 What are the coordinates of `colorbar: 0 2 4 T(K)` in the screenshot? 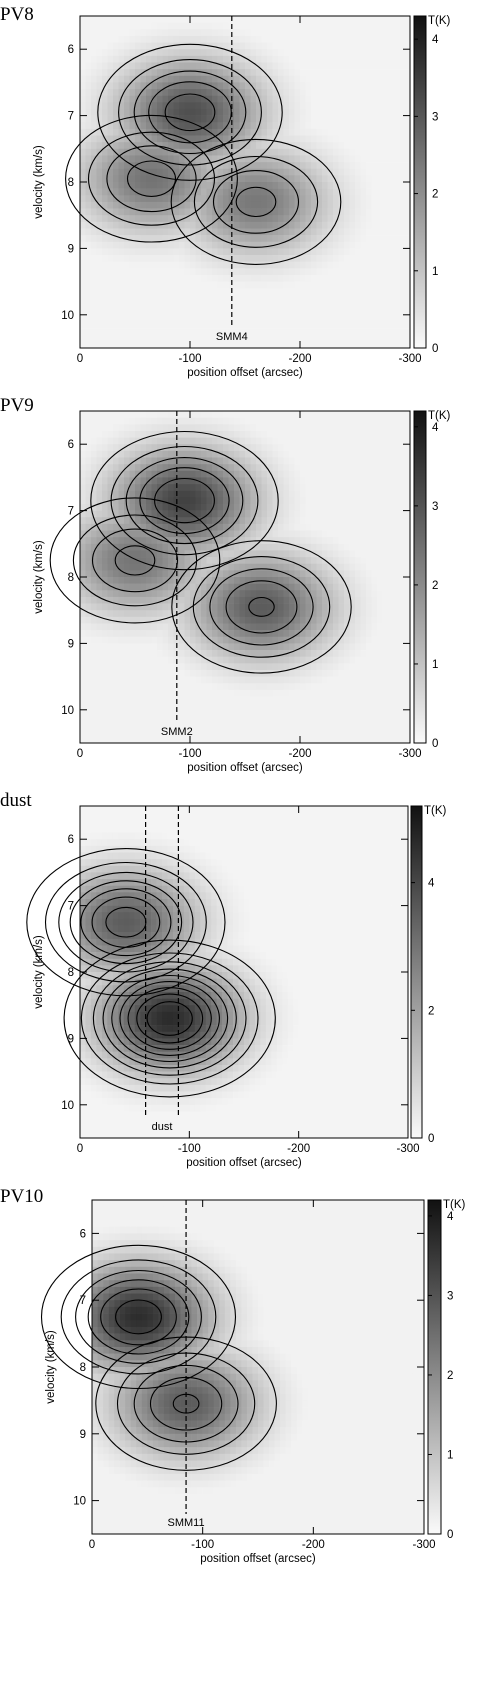 It's located at (428, 975).